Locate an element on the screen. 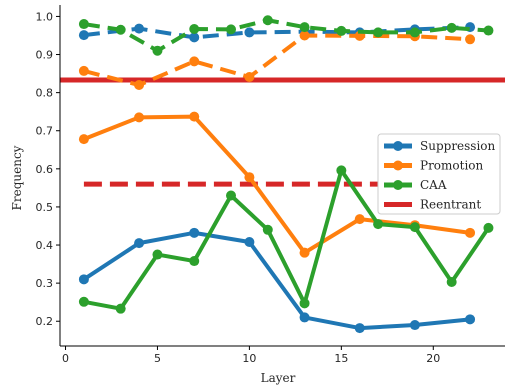  x-tick-label: 0 is located at coordinates (65, 358).